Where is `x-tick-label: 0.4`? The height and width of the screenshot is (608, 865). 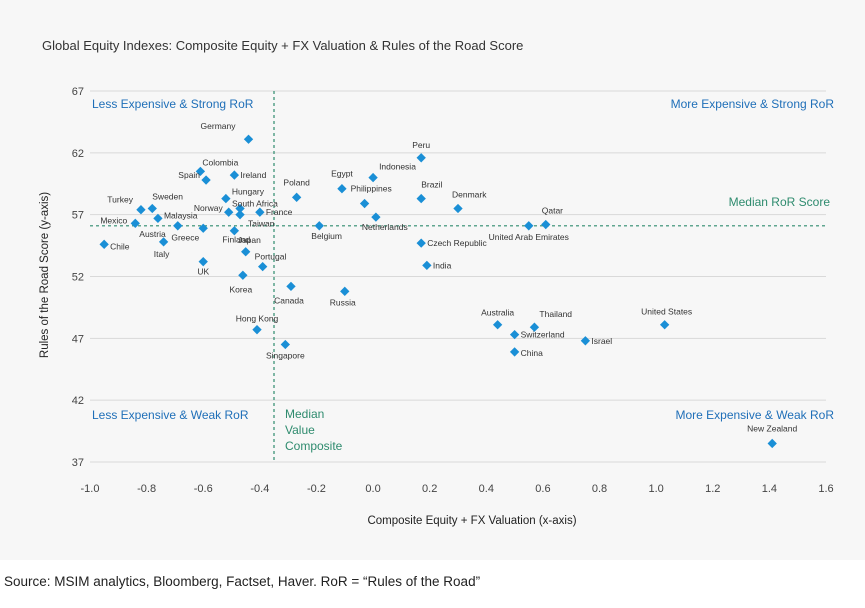 x-tick-label: 0.4 is located at coordinates (486, 489).